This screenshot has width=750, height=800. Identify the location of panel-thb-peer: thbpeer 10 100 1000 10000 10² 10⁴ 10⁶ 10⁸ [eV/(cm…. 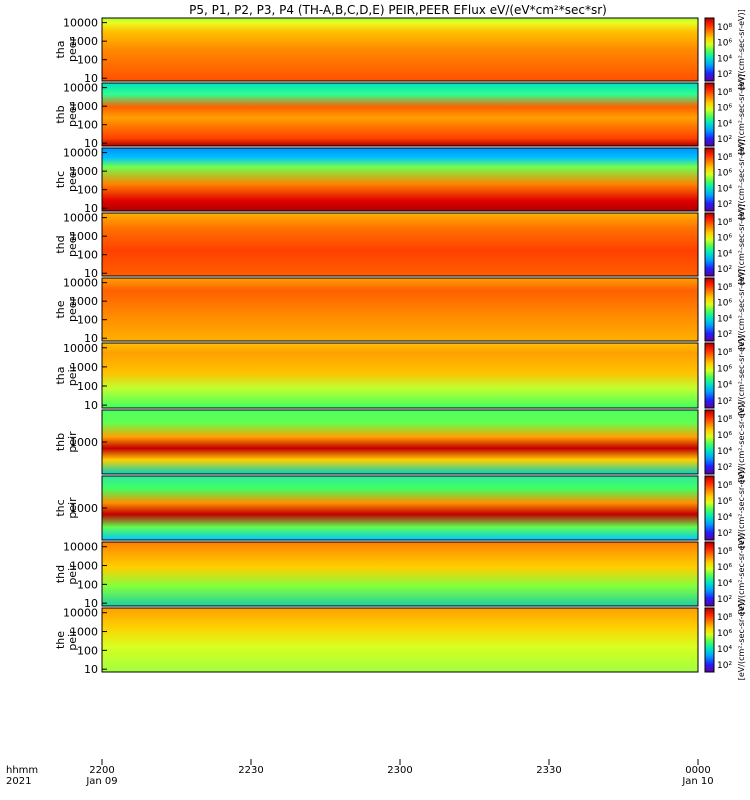
(400, 114).